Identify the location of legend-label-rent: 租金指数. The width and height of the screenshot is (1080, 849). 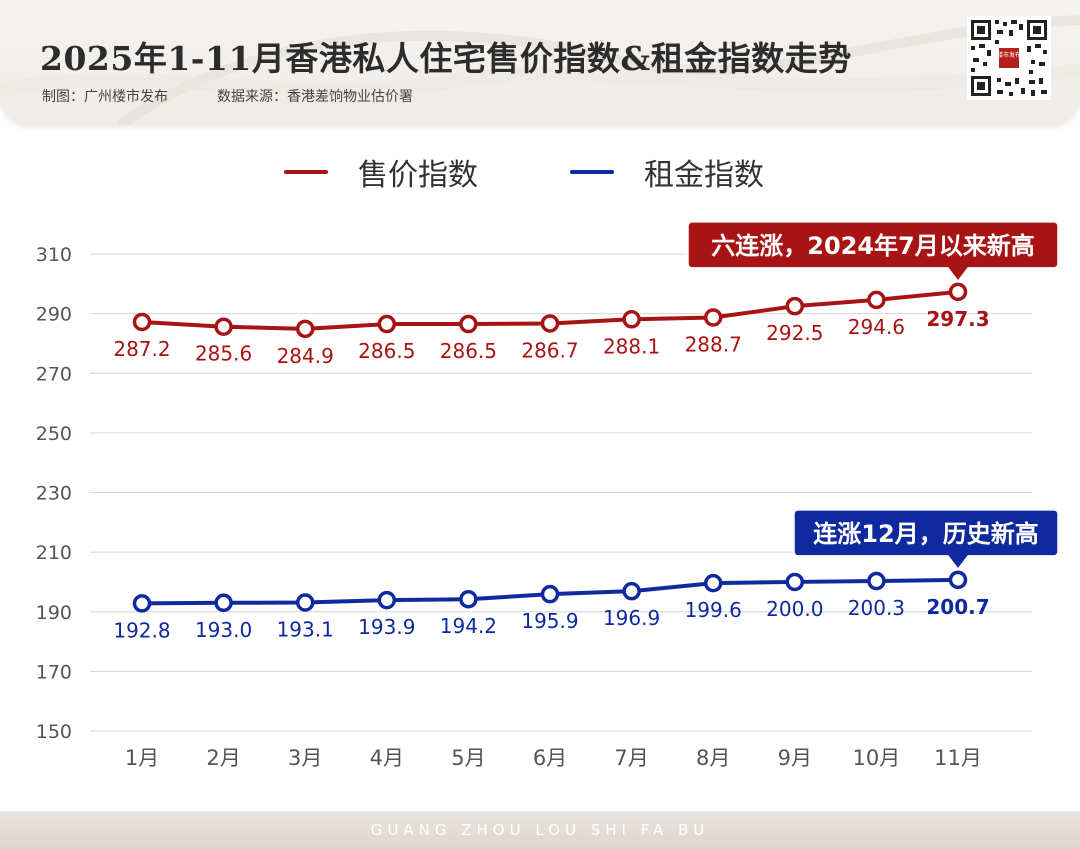
(704, 175).